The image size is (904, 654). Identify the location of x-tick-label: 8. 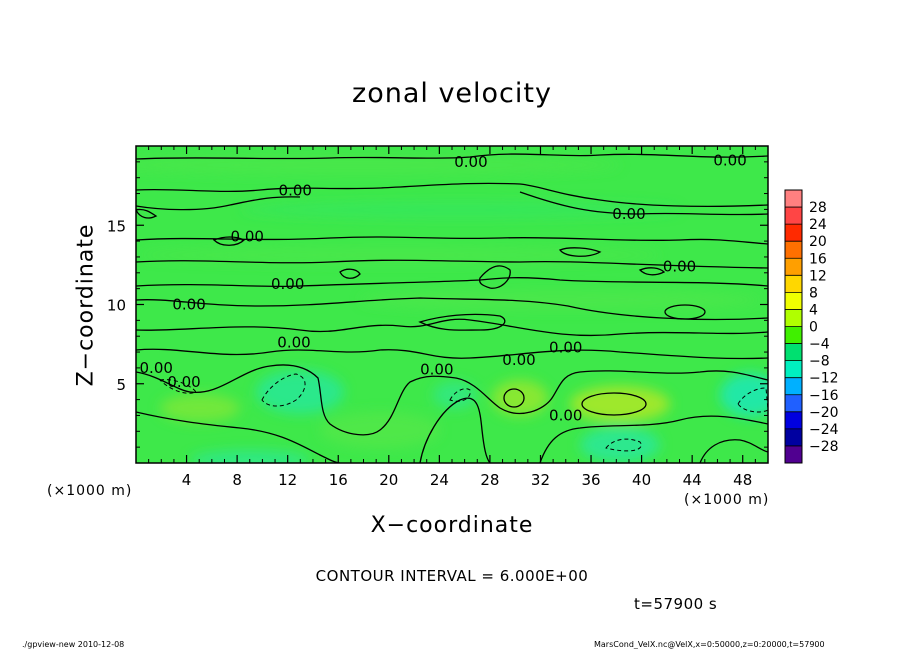
(237, 480).